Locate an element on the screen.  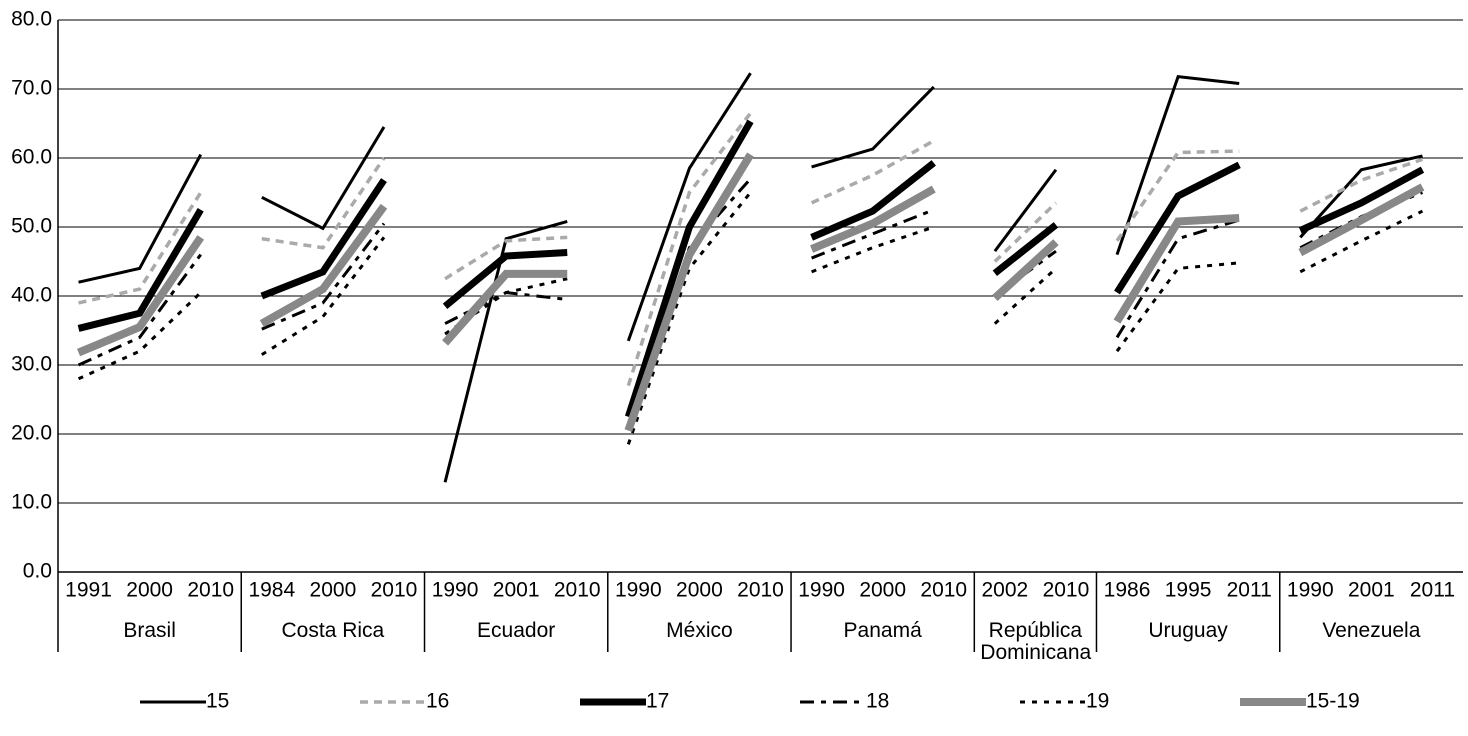
y-tick-label: 60.0 is located at coordinates (31, 157).